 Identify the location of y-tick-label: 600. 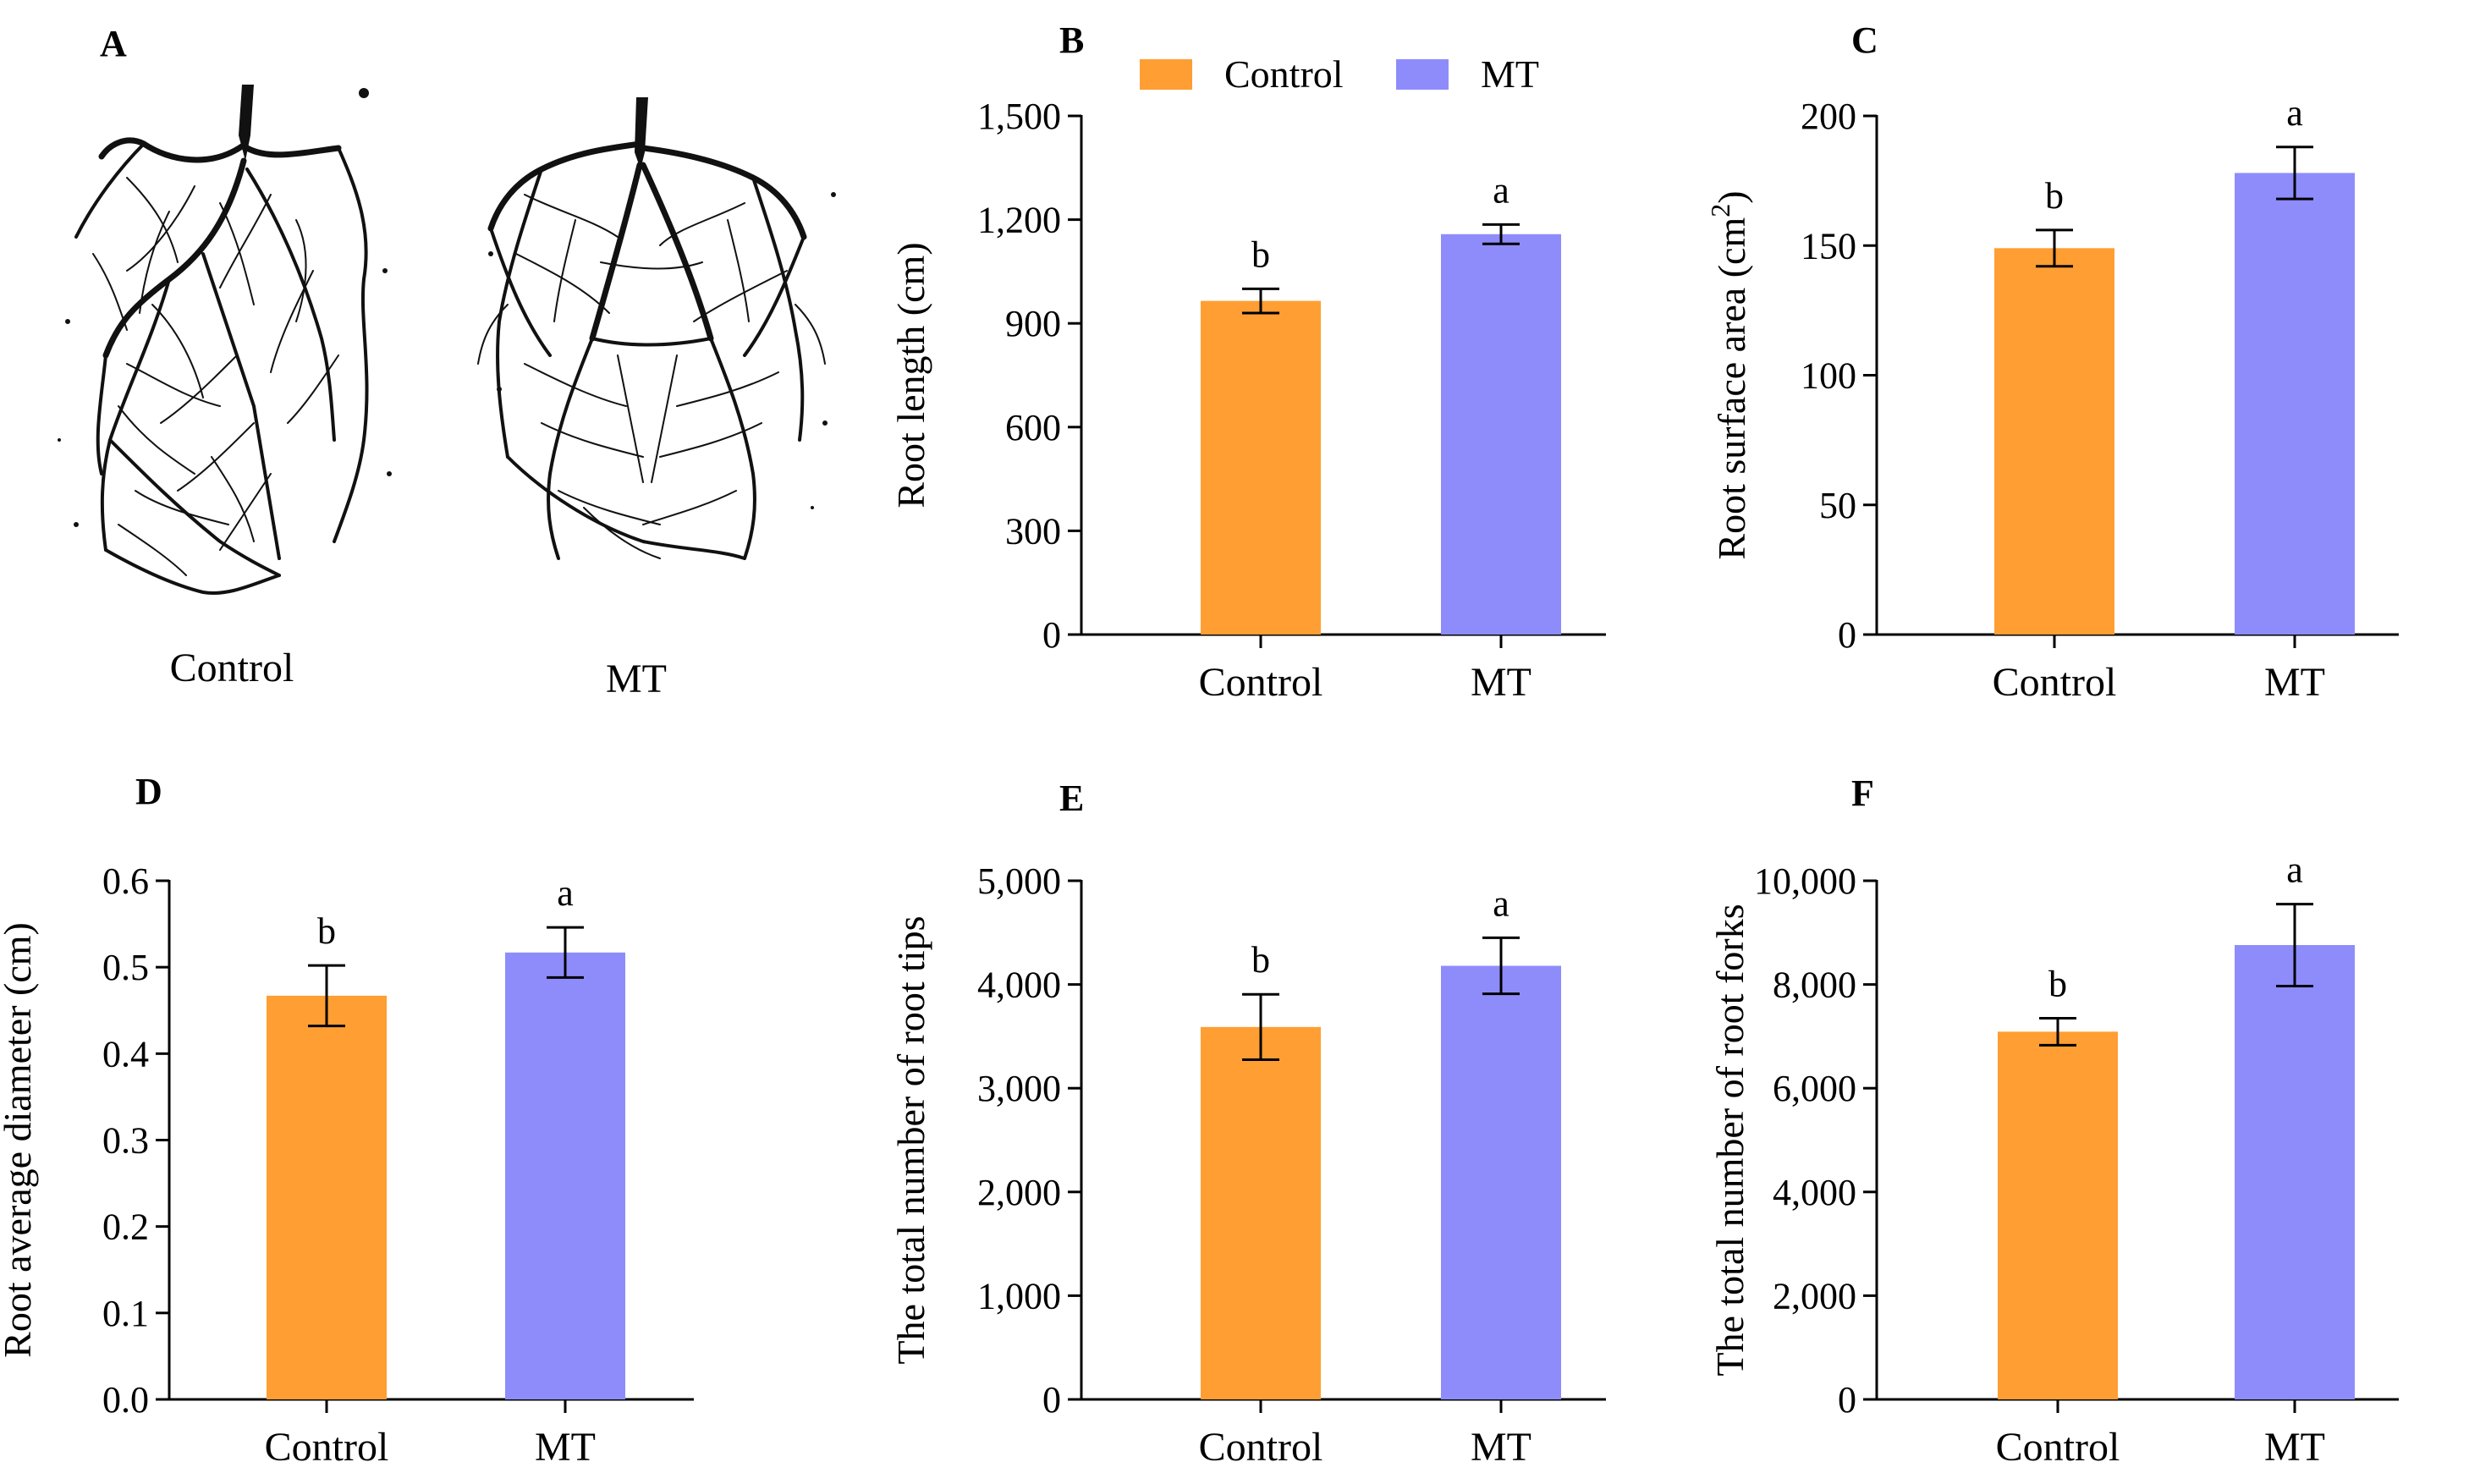
(1033, 427).